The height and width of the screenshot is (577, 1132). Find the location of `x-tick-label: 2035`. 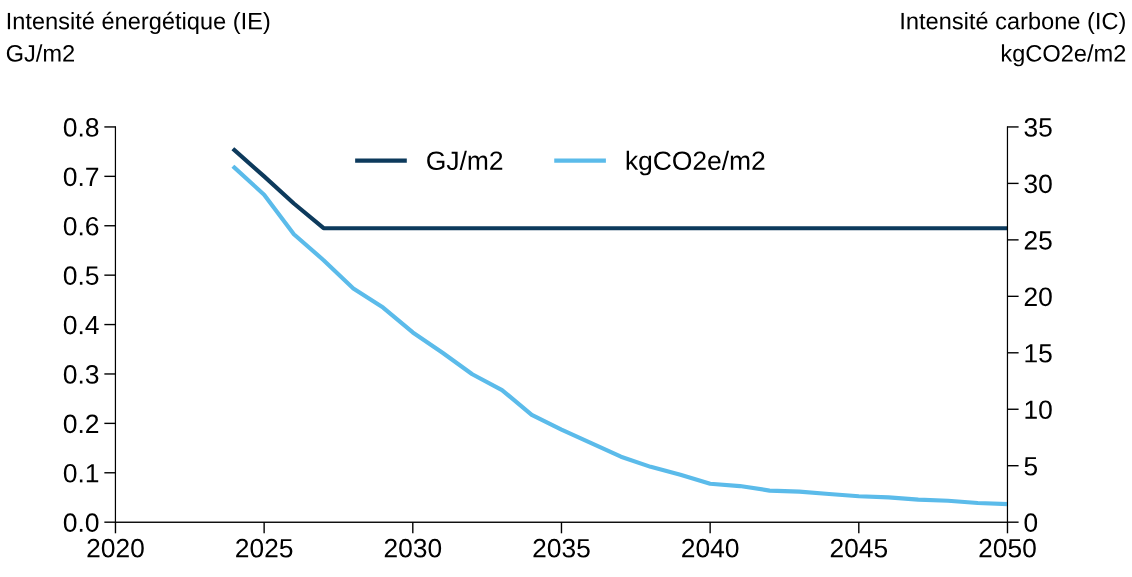

x-tick-label: 2035 is located at coordinates (561, 548).